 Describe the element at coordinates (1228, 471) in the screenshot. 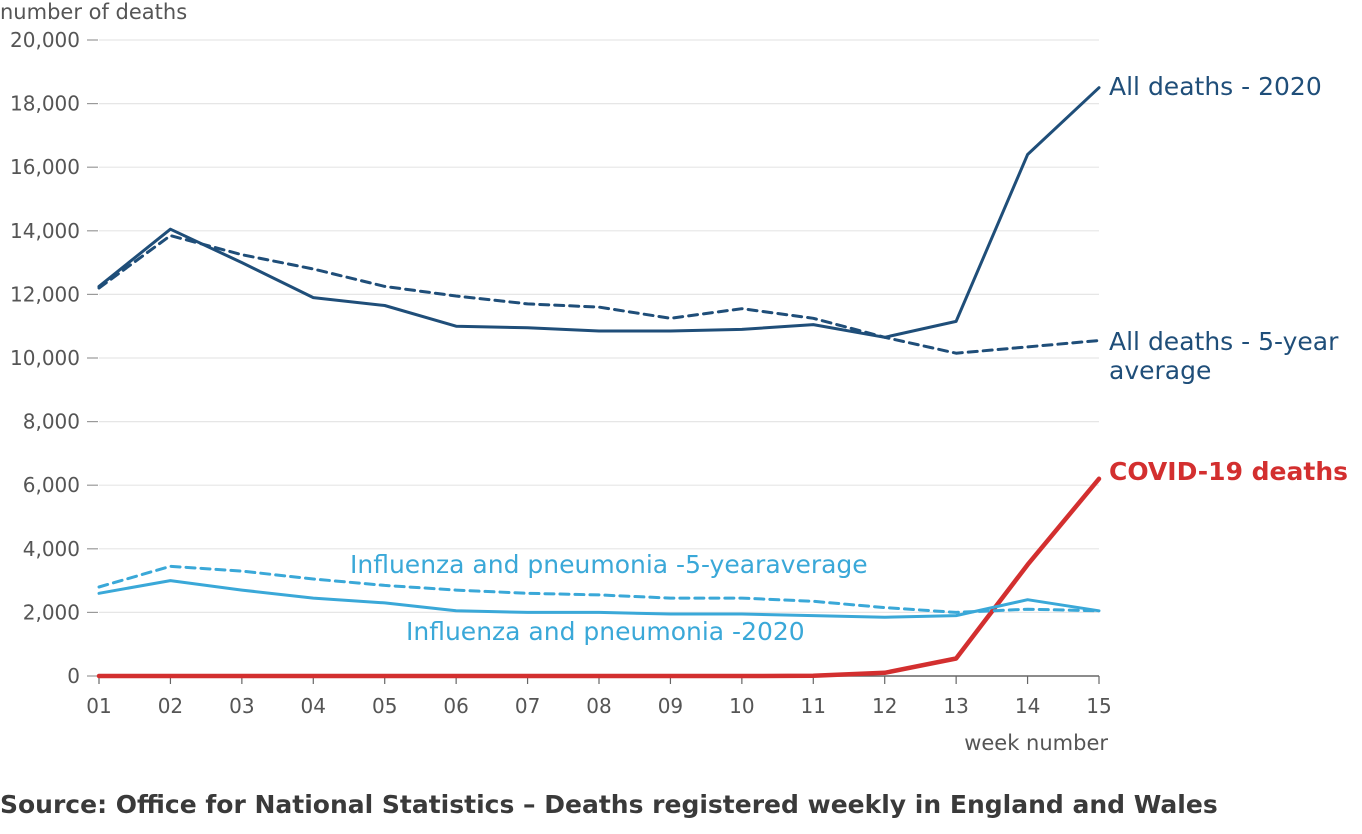

I see `series-label: COVID-19 deaths` at that location.